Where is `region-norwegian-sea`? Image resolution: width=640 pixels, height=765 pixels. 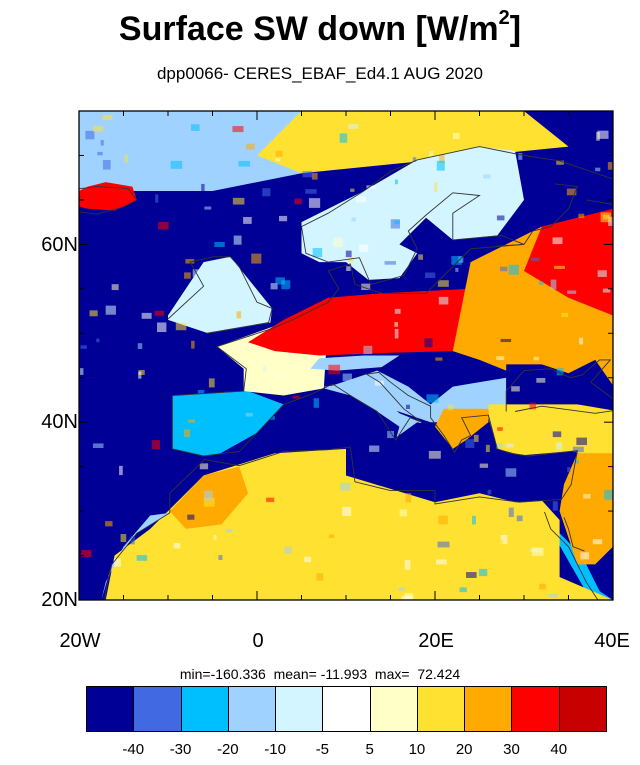
region-norwegian-sea is located at coordinates (413, 142).